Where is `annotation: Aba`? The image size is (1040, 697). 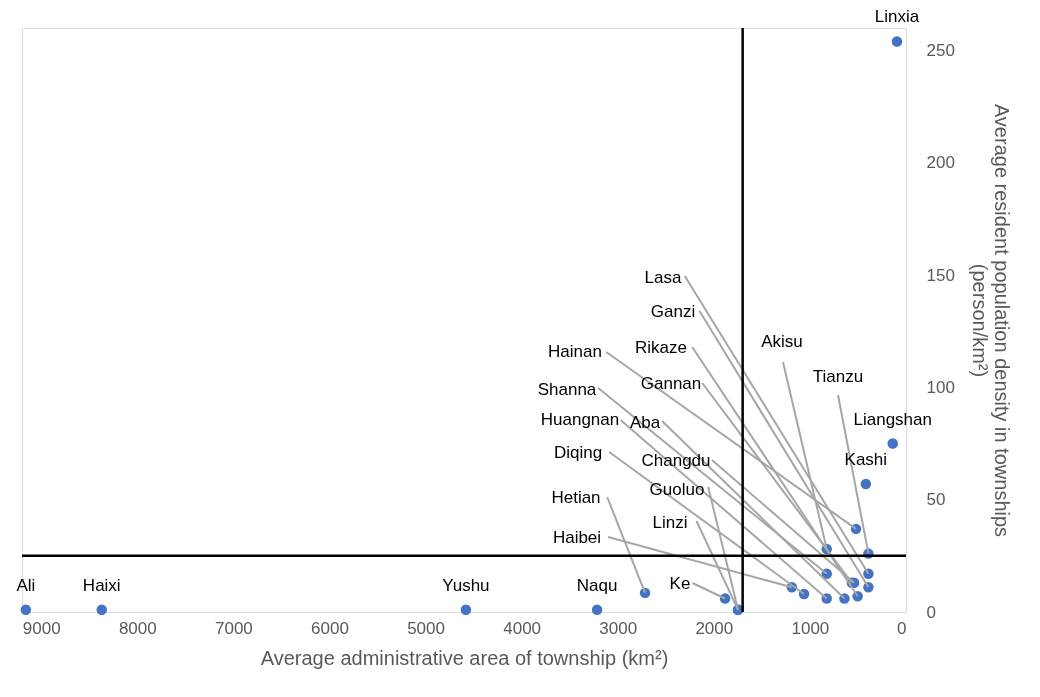 annotation: Aba is located at coordinates (645, 422).